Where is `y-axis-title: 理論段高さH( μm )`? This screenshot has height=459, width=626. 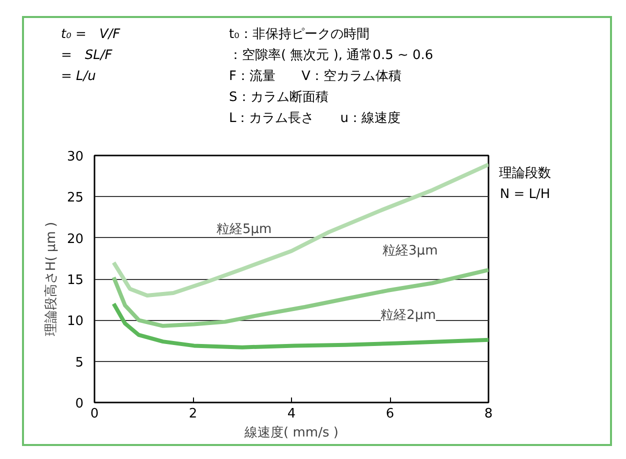 y-axis-title: 理論段高さH( μm ) is located at coordinates (50, 279).